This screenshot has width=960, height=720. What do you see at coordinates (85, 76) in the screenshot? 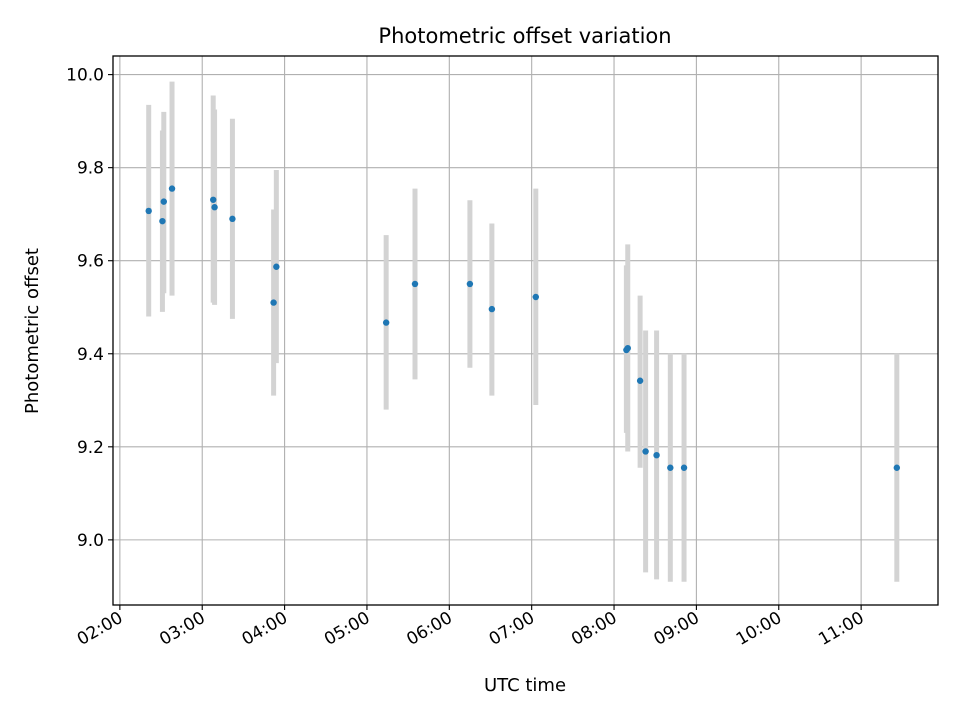
I see `y-tick-label: 10.0` at bounding box center [85, 76].